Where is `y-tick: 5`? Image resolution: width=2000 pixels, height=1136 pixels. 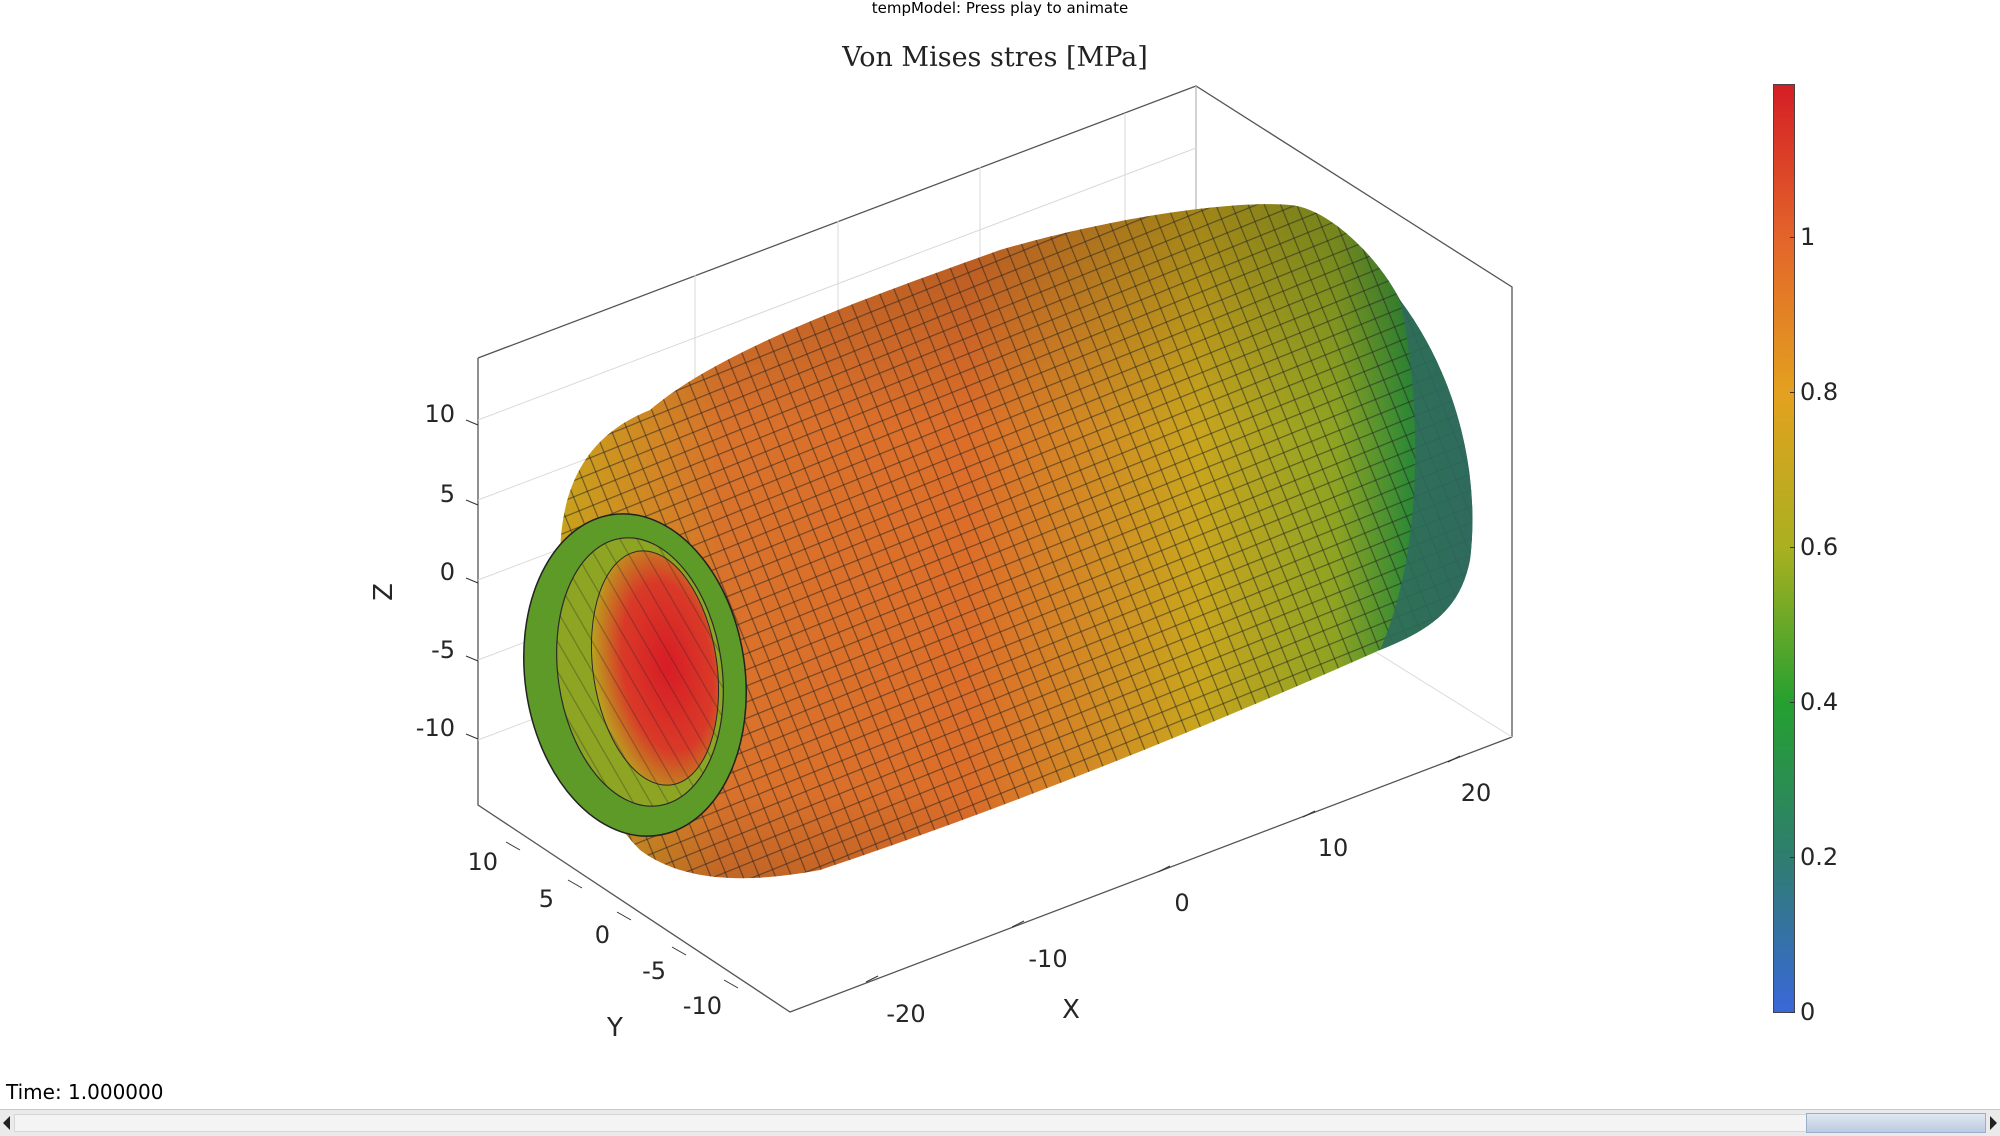
y-tick: 5 is located at coordinates (546, 899).